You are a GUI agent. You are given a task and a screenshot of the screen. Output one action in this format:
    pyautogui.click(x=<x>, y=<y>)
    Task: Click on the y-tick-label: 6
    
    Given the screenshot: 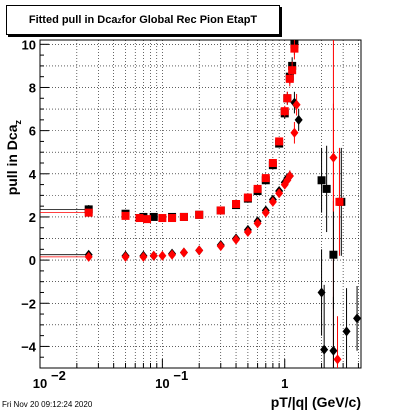 What is the action you would take?
    pyautogui.click(x=32, y=131)
    